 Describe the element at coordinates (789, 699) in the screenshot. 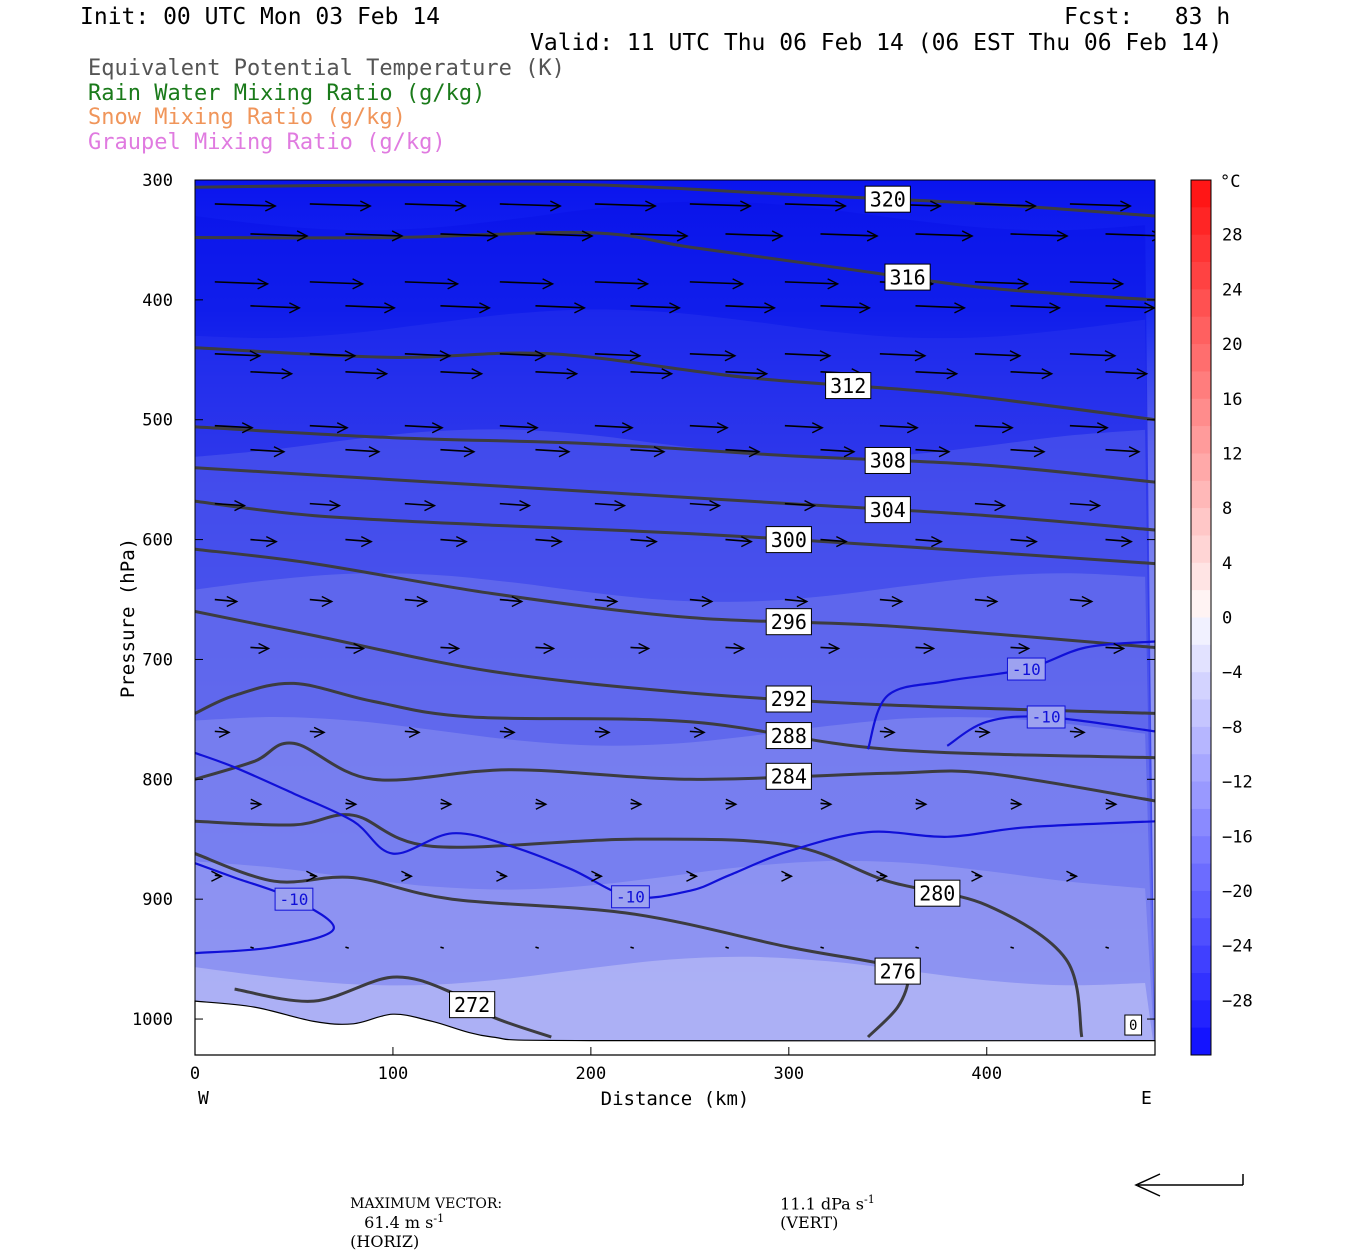

I see `theta-e-label-292-text: 292` at that location.